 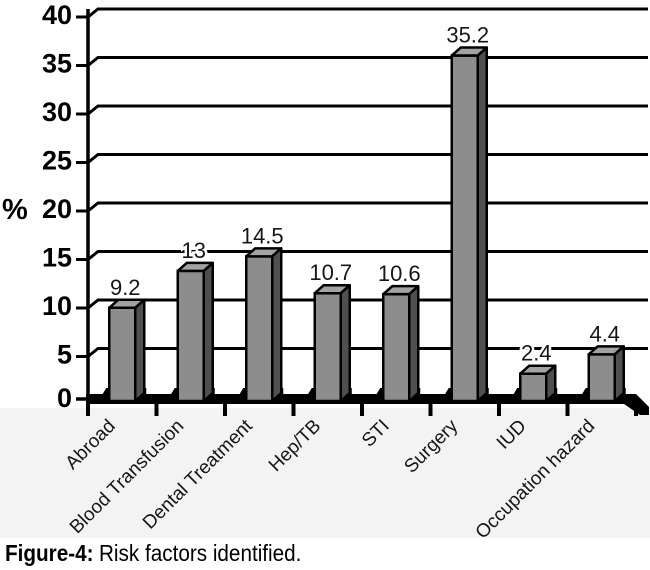 What do you see at coordinates (512, 435) in the screenshot?
I see `category-label: IUD` at bounding box center [512, 435].